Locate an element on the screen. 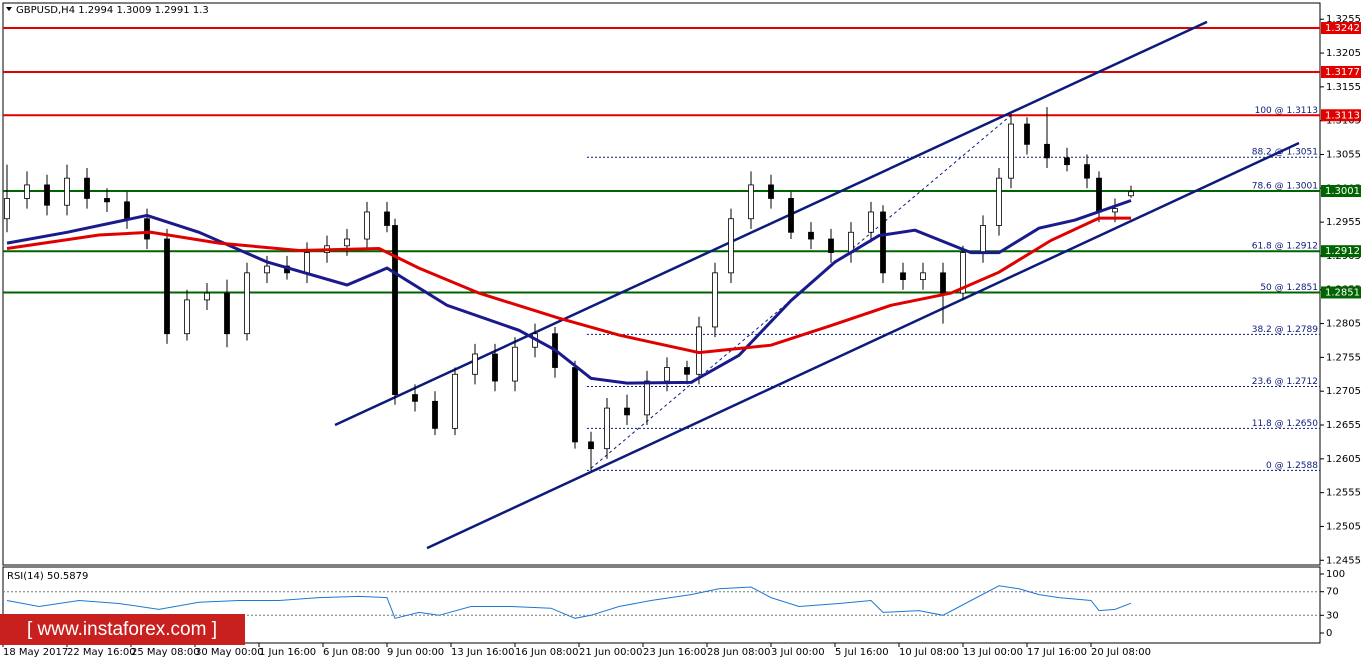 Image resolution: width=1362 pixels, height=661 pixels. level-label: 1.3001 is located at coordinates (1342, 191).